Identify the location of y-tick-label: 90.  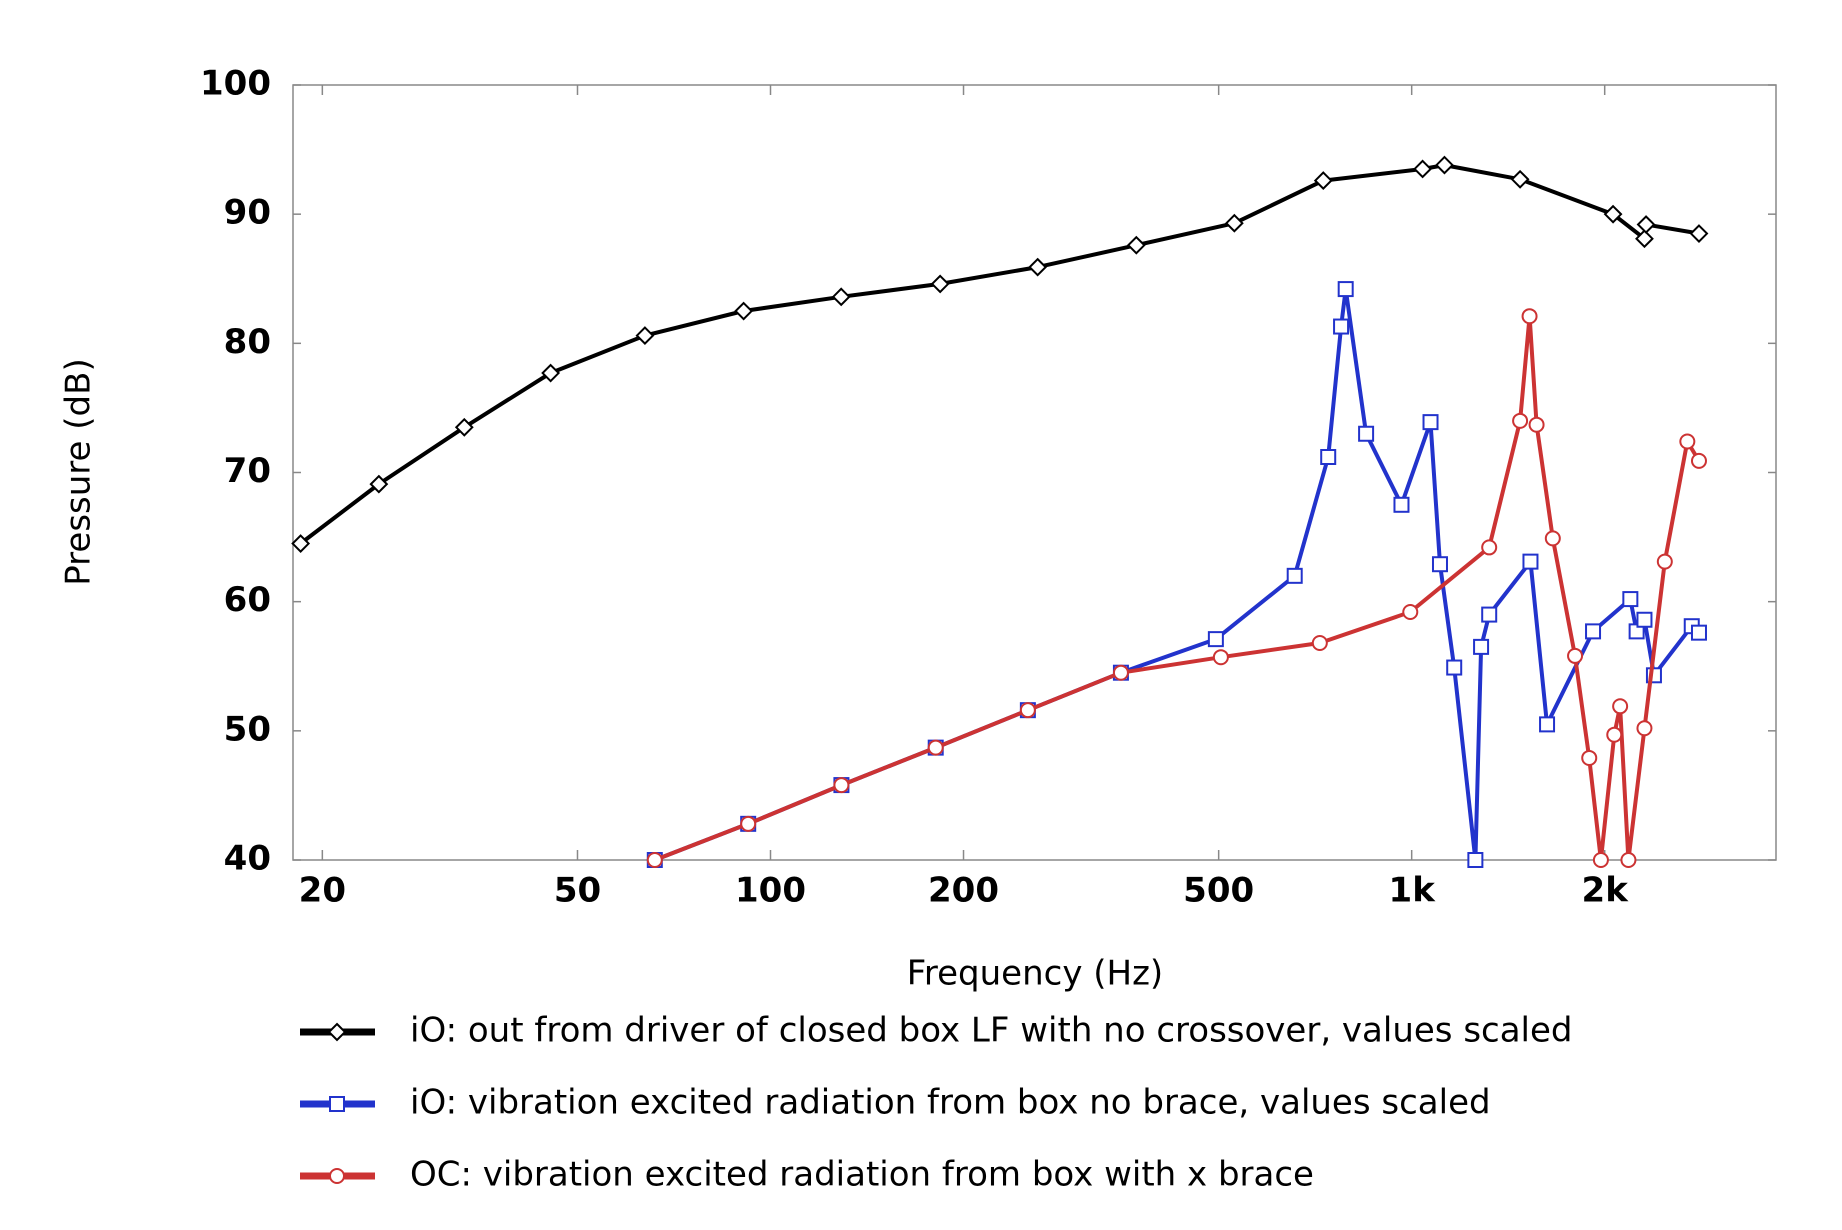
(247, 213).